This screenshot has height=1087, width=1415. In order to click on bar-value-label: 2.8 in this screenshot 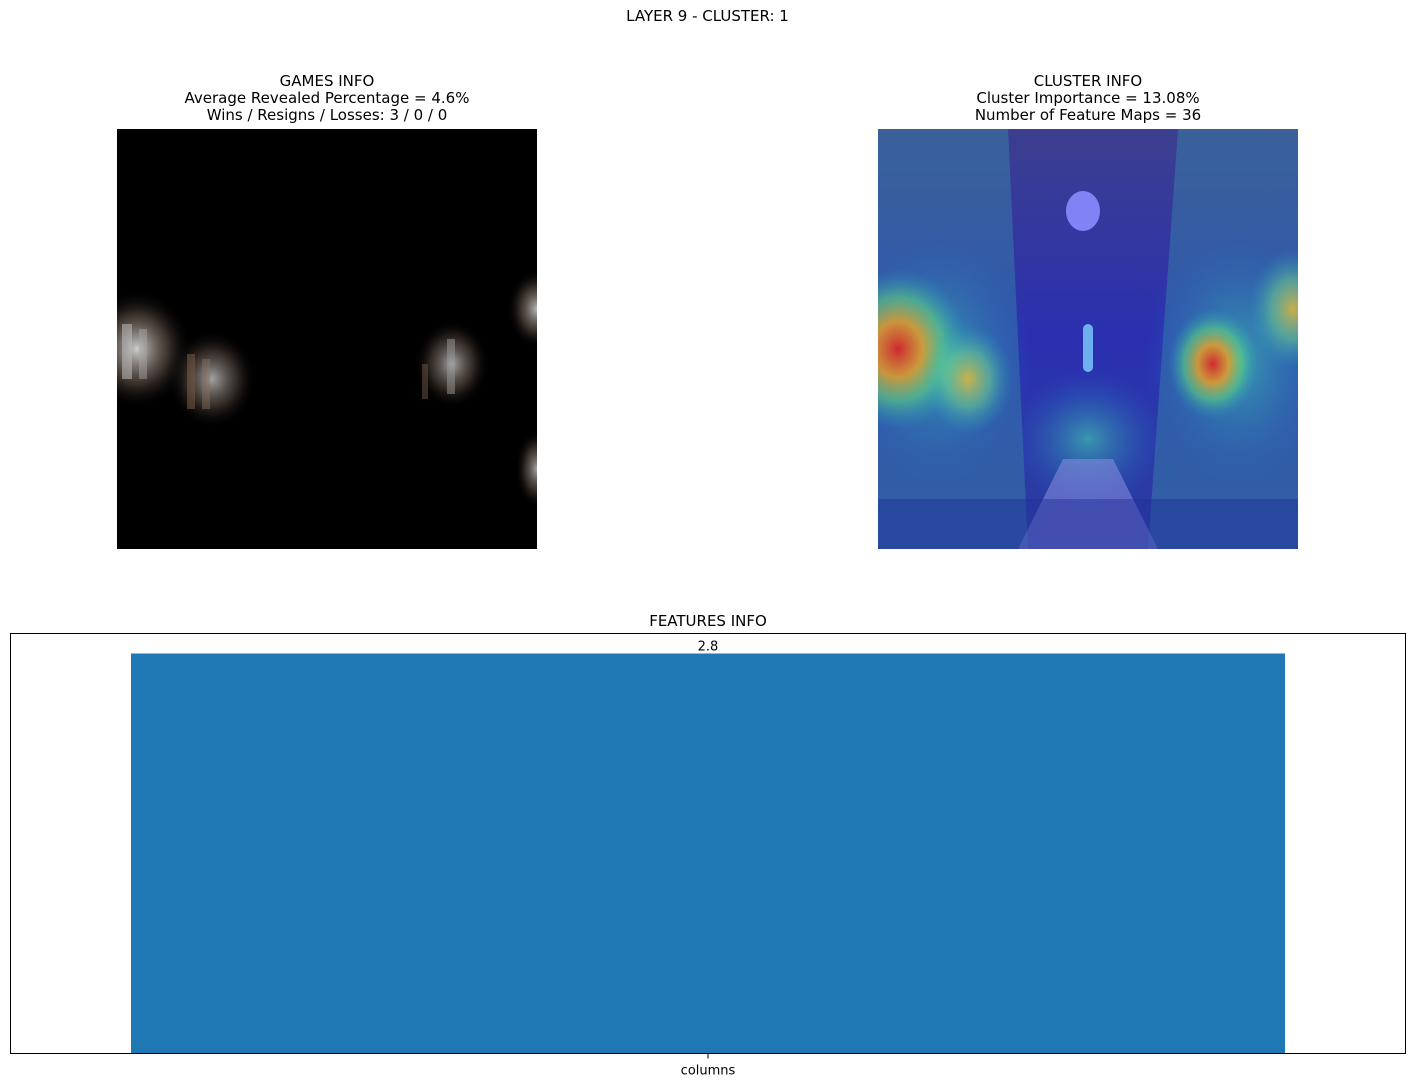, I will do `click(708, 647)`.